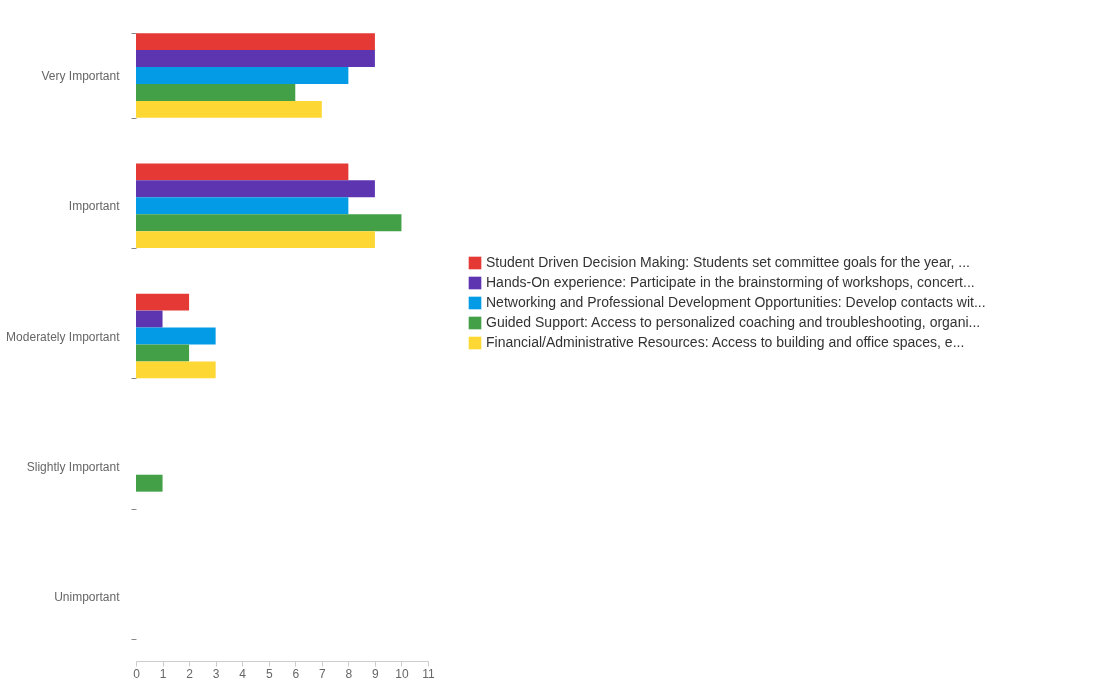 The width and height of the screenshot is (1112, 689). I want to click on x-tick-label: 3, so click(216, 673).